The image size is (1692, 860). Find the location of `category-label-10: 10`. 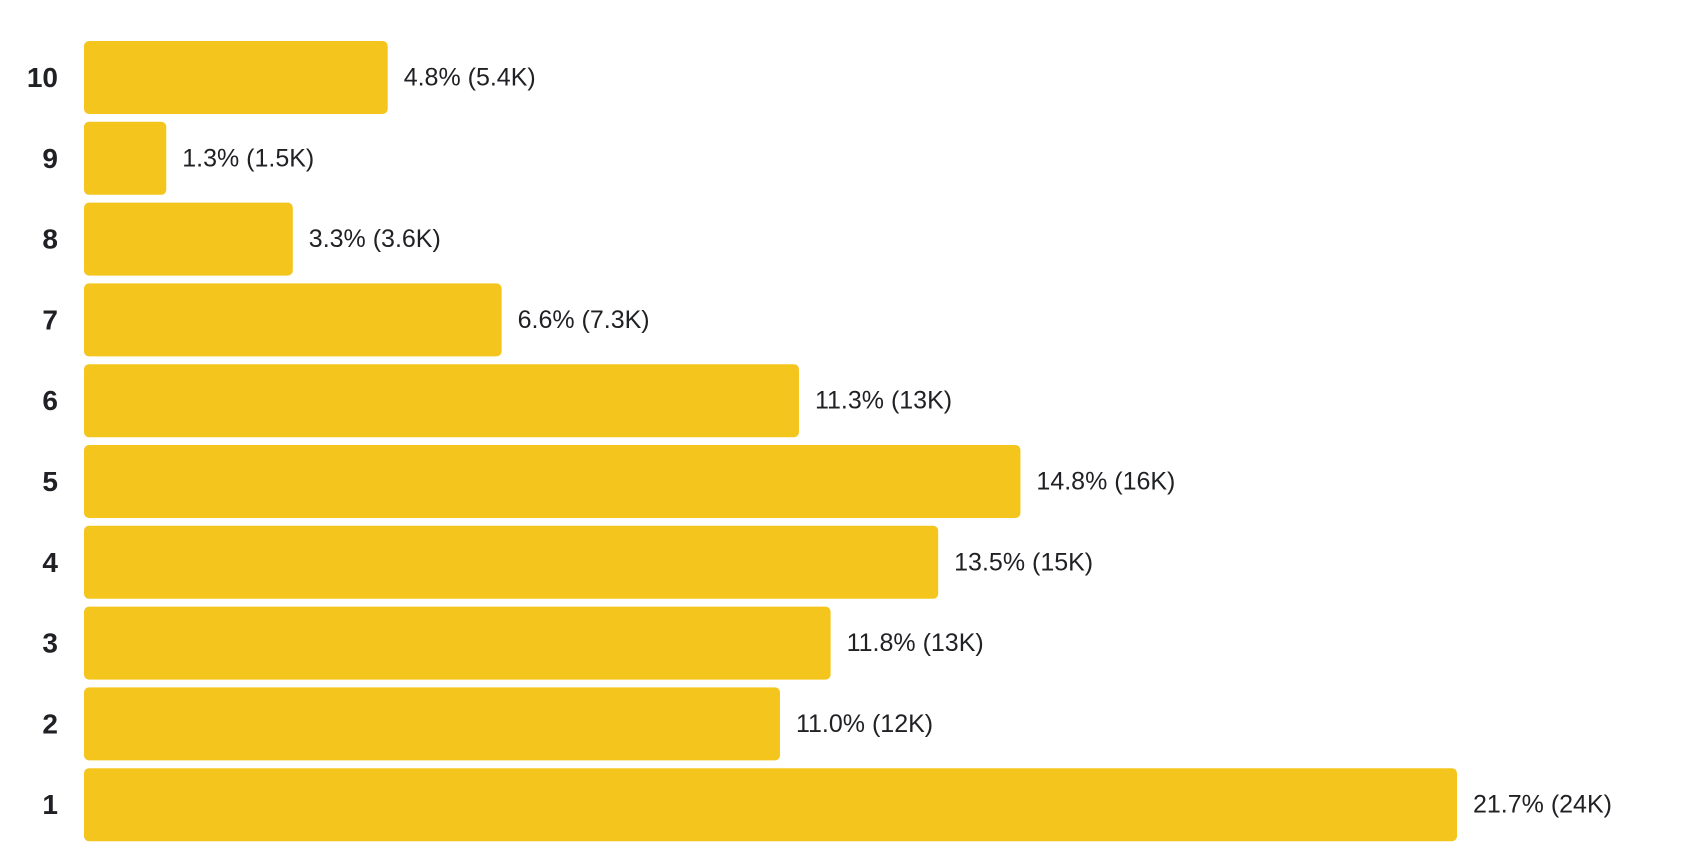

category-label-10: 10 is located at coordinates (42, 77).